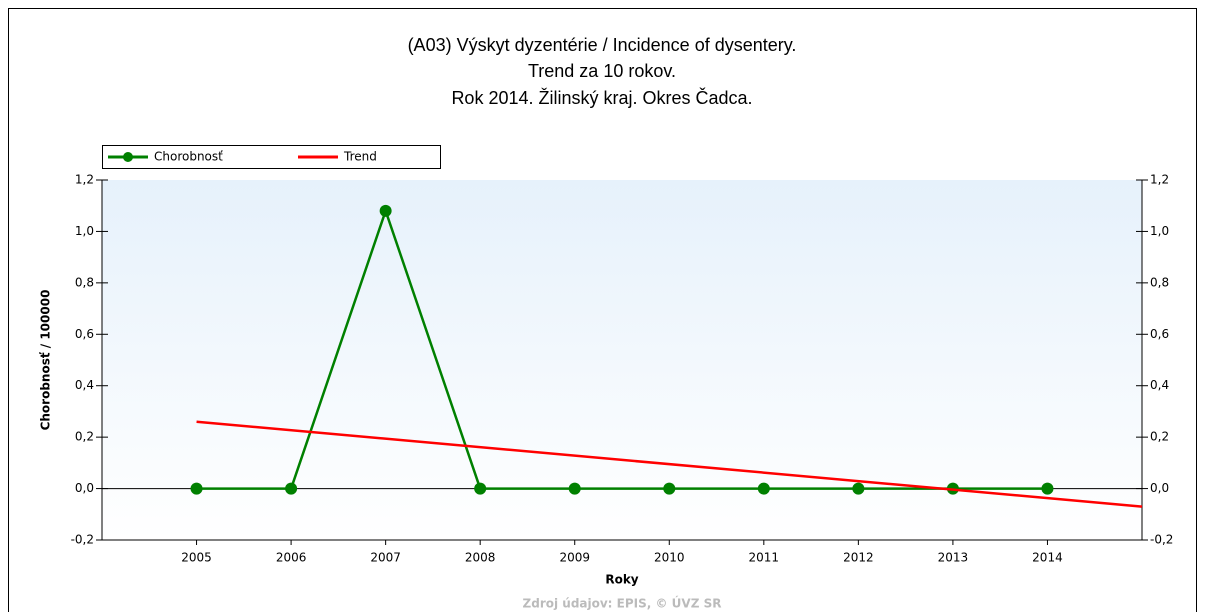 The width and height of the screenshot is (1205, 616). Describe the element at coordinates (46, 360) in the screenshot. I see `y-axis-label: Chorobnosť / 100000` at that location.